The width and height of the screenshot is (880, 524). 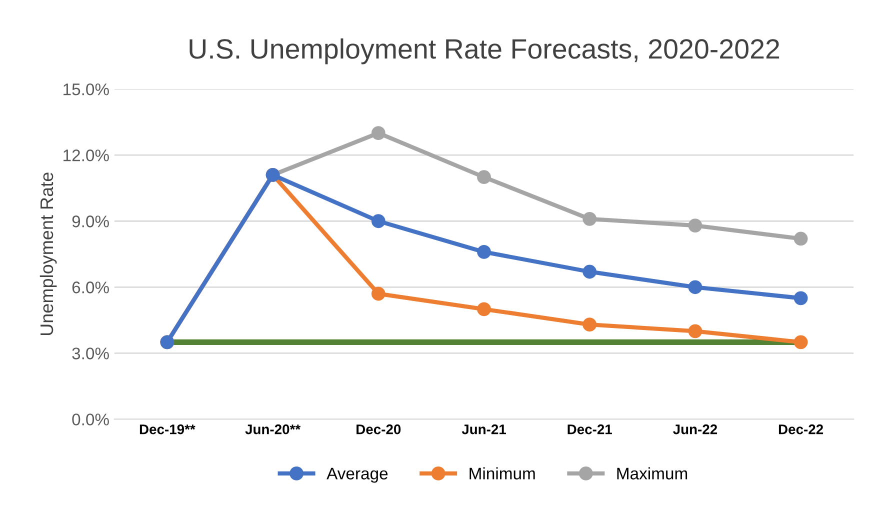 I want to click on legend-label: Minimum, so click(x=502, y=473).